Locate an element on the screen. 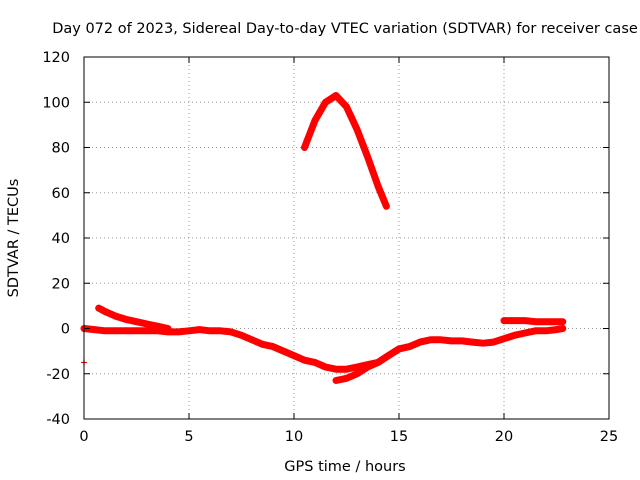 The image size is (640, 480). x-tick-label: 15 is located at coordinates (399, 437).